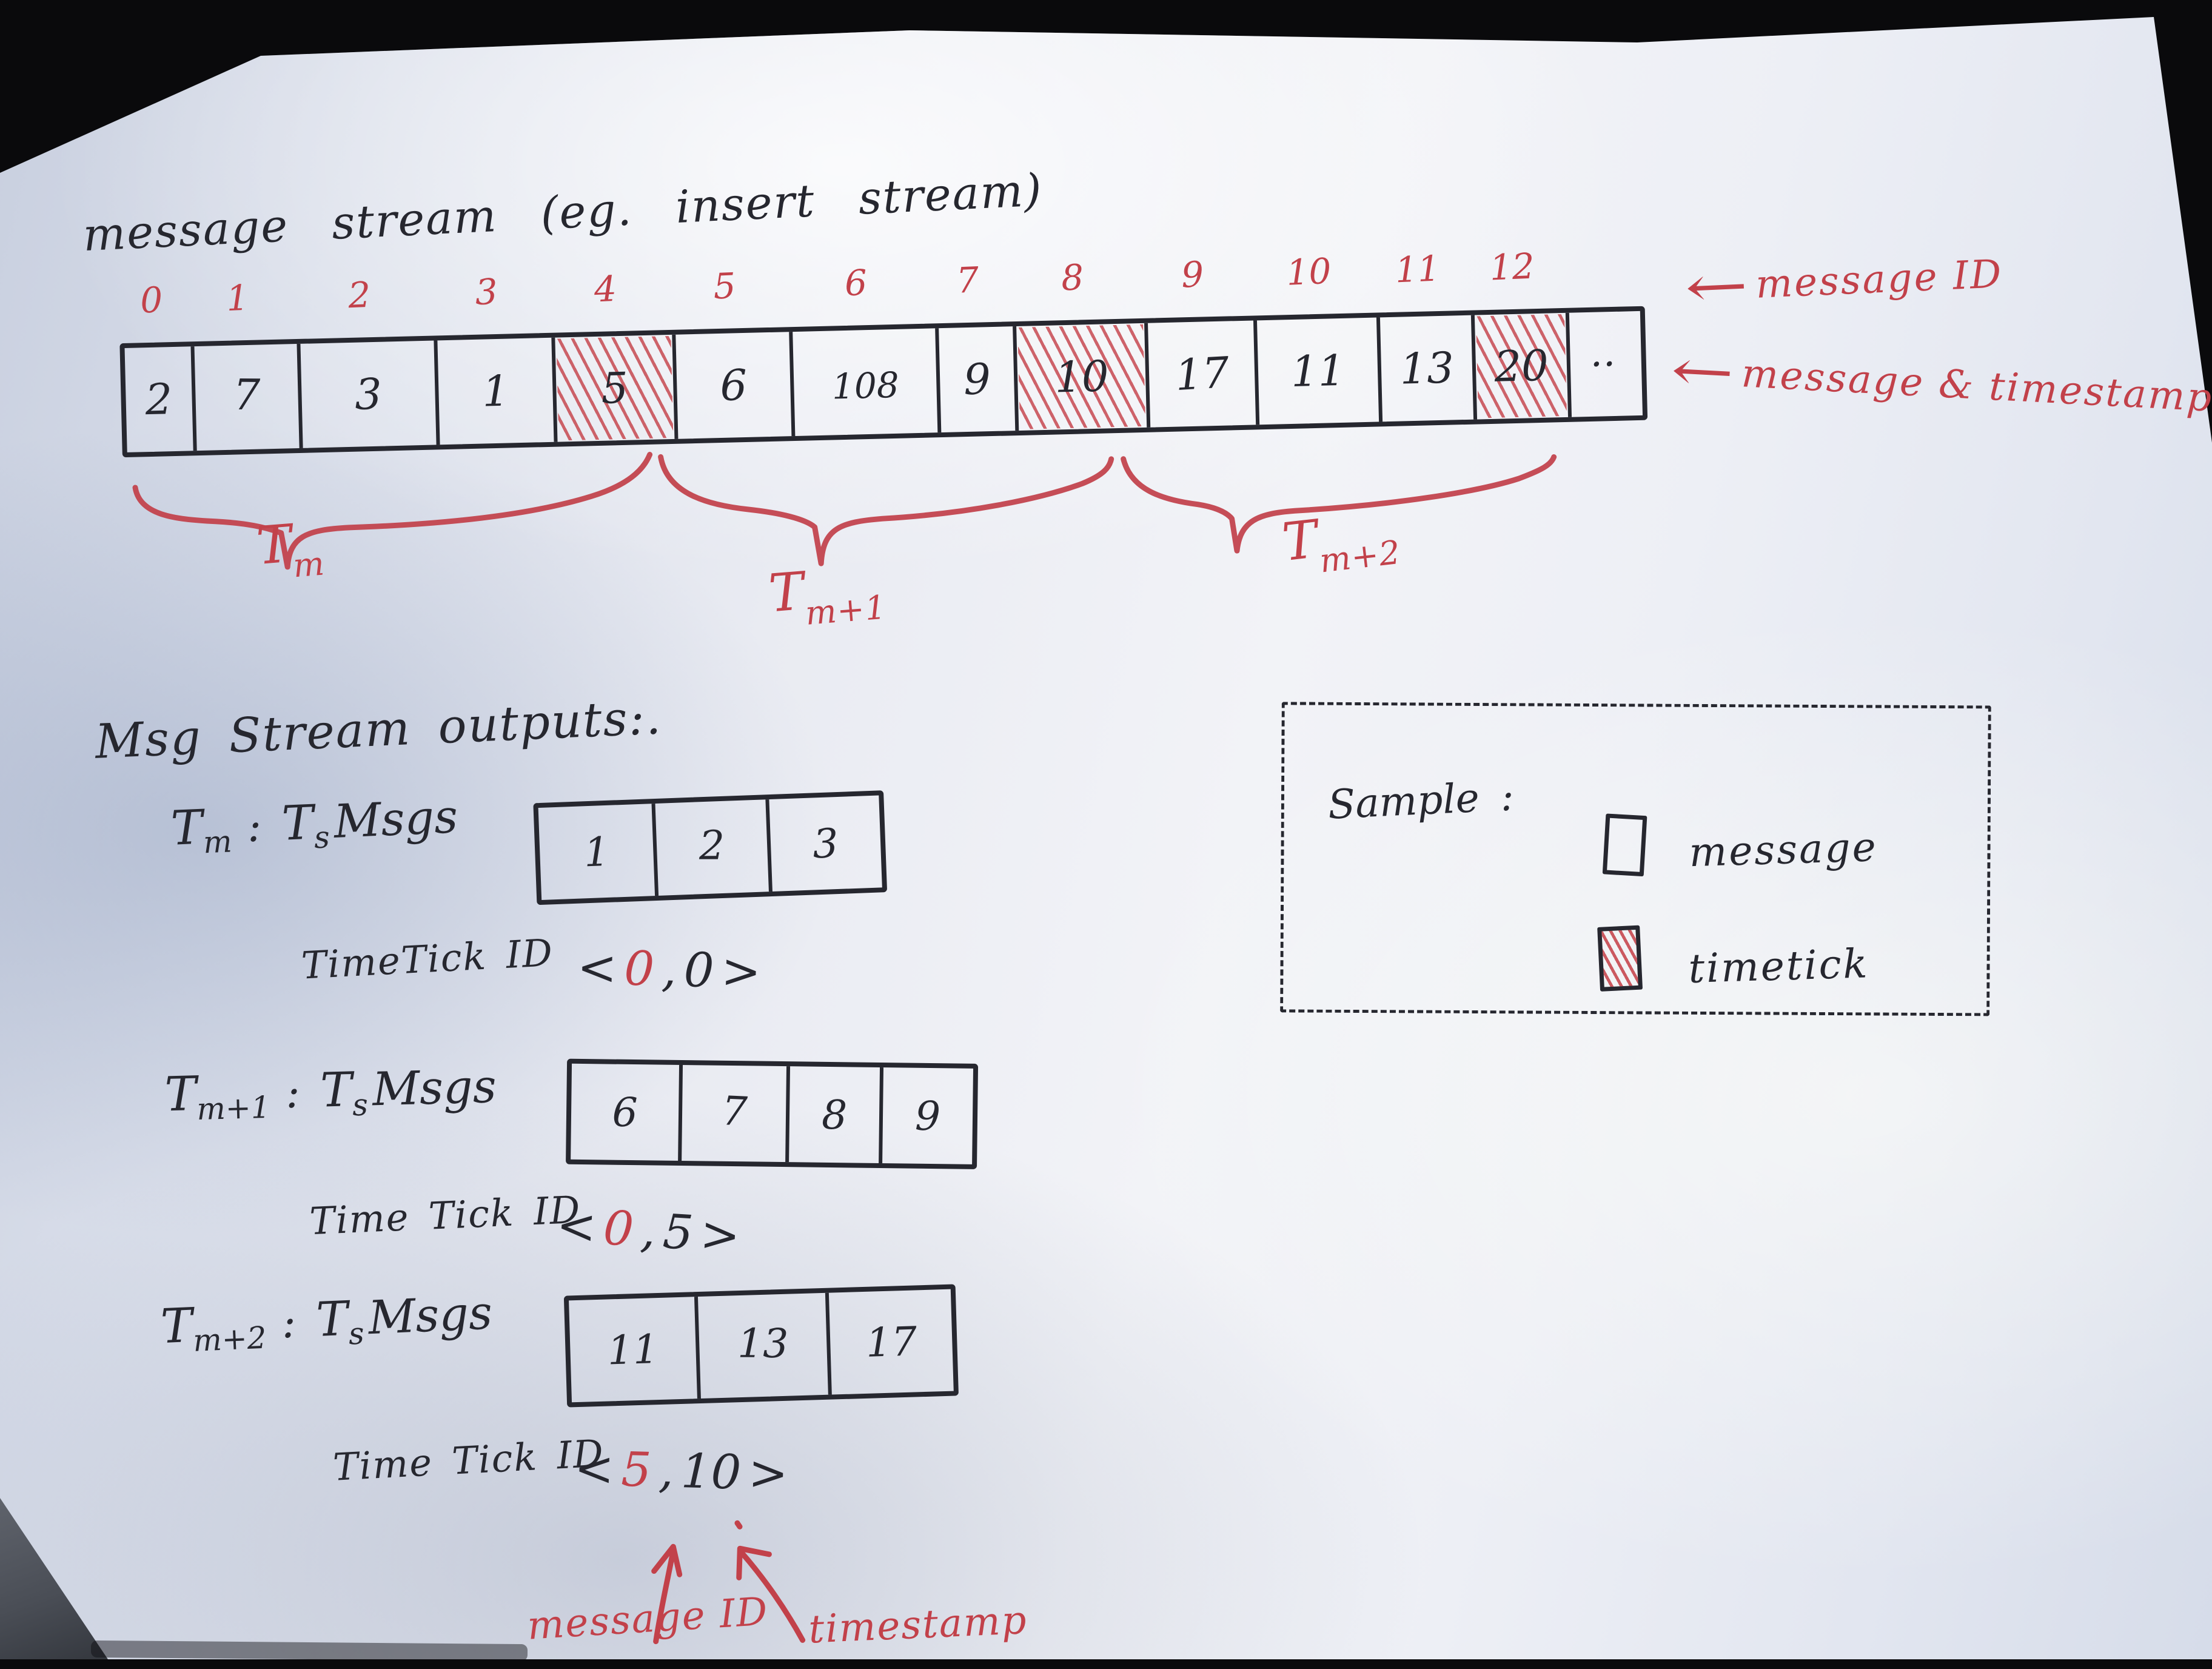 Image resolution: width=2212 pixels, height=1669 pixels. What do you see at coordinates (648, 1231) in the screenshot?
I see `timetick-id-value-tm1: < 0 , 5 >` at bounding box center [648, 1231].